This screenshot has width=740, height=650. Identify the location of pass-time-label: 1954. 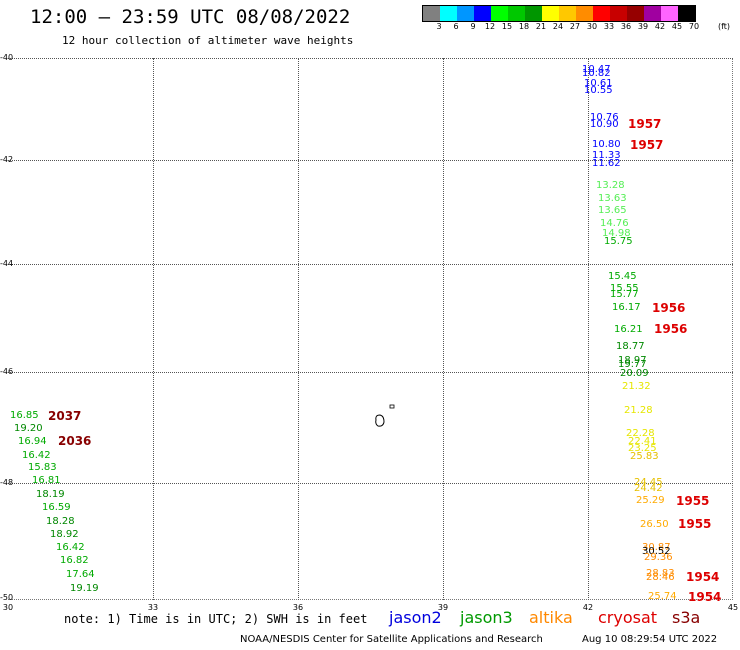
(703, 577).